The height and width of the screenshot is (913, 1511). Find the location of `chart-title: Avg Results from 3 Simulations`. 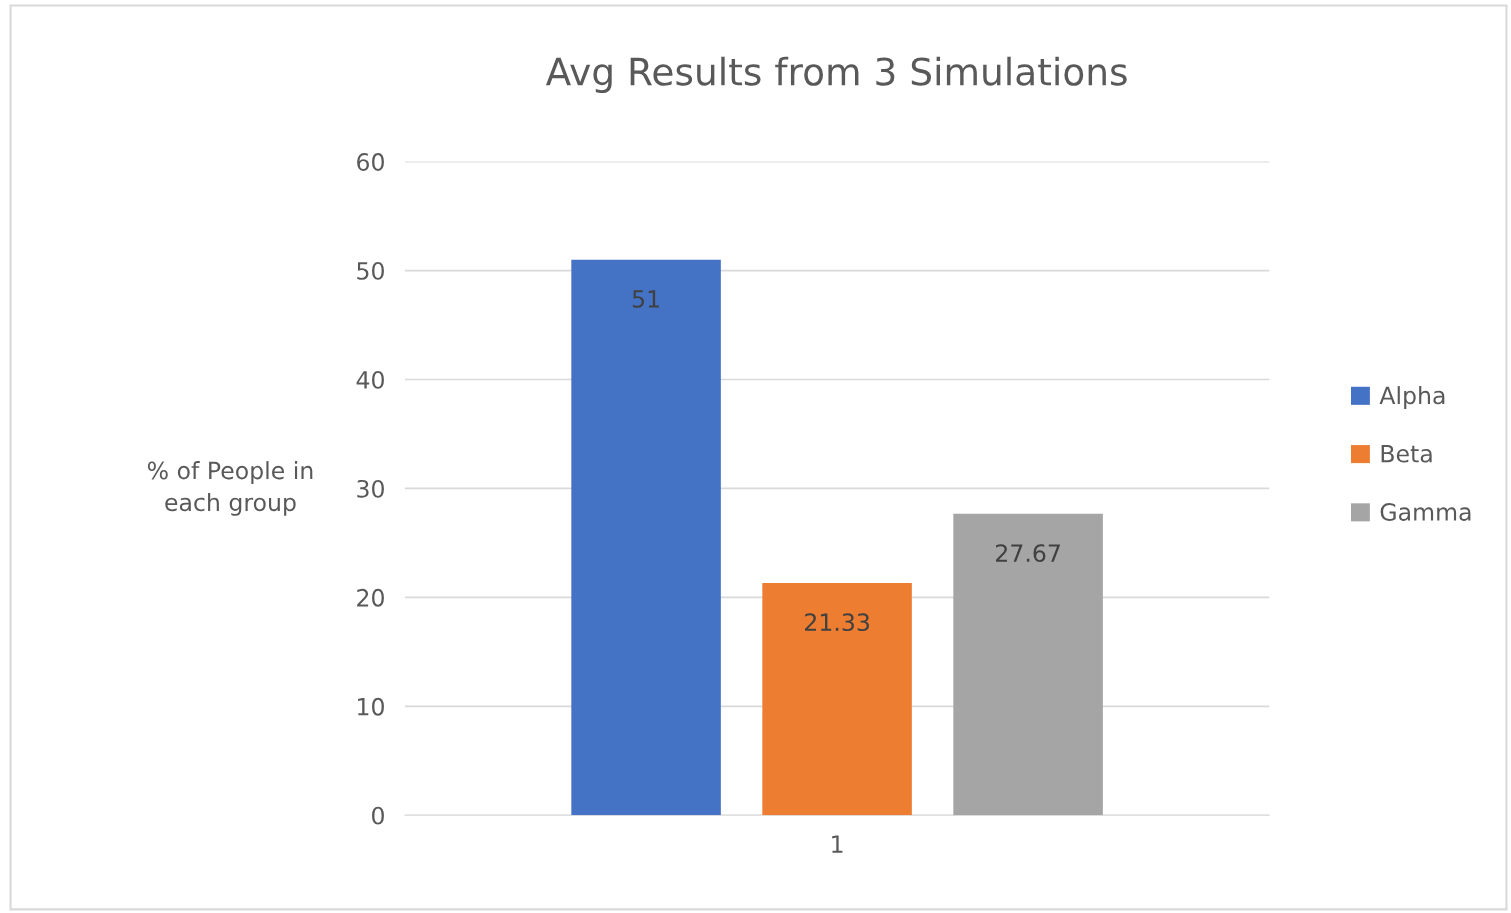

chart-title: Avg Results from 3 Simulations is located at coordinates (836, 75).